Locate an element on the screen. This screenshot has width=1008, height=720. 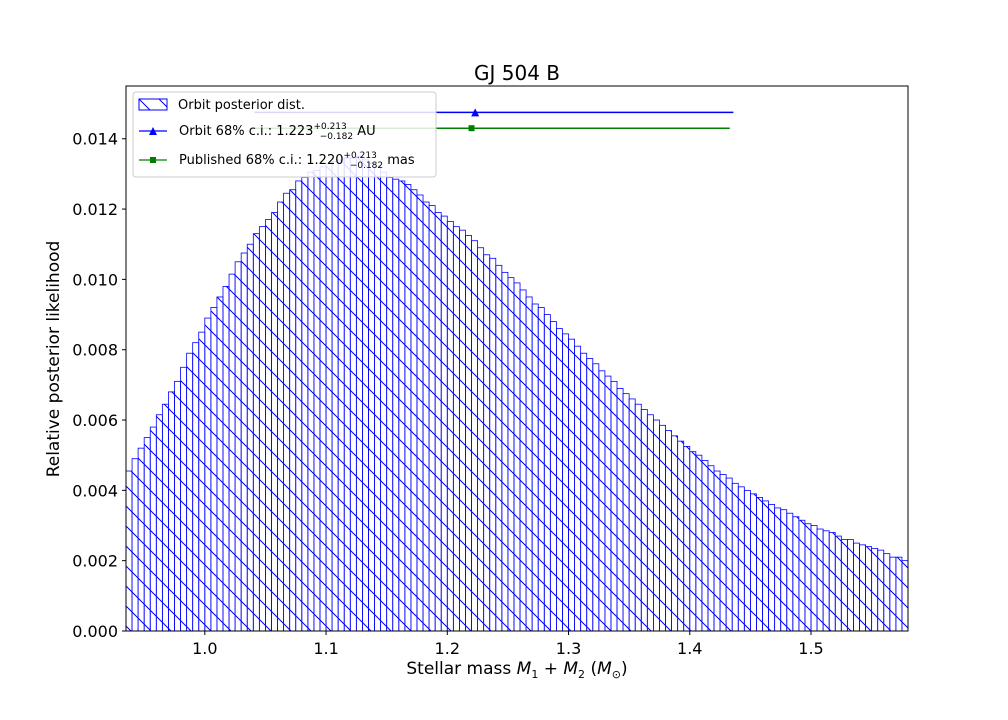
legend-triangle-icon is located at coordinates (153, 131).